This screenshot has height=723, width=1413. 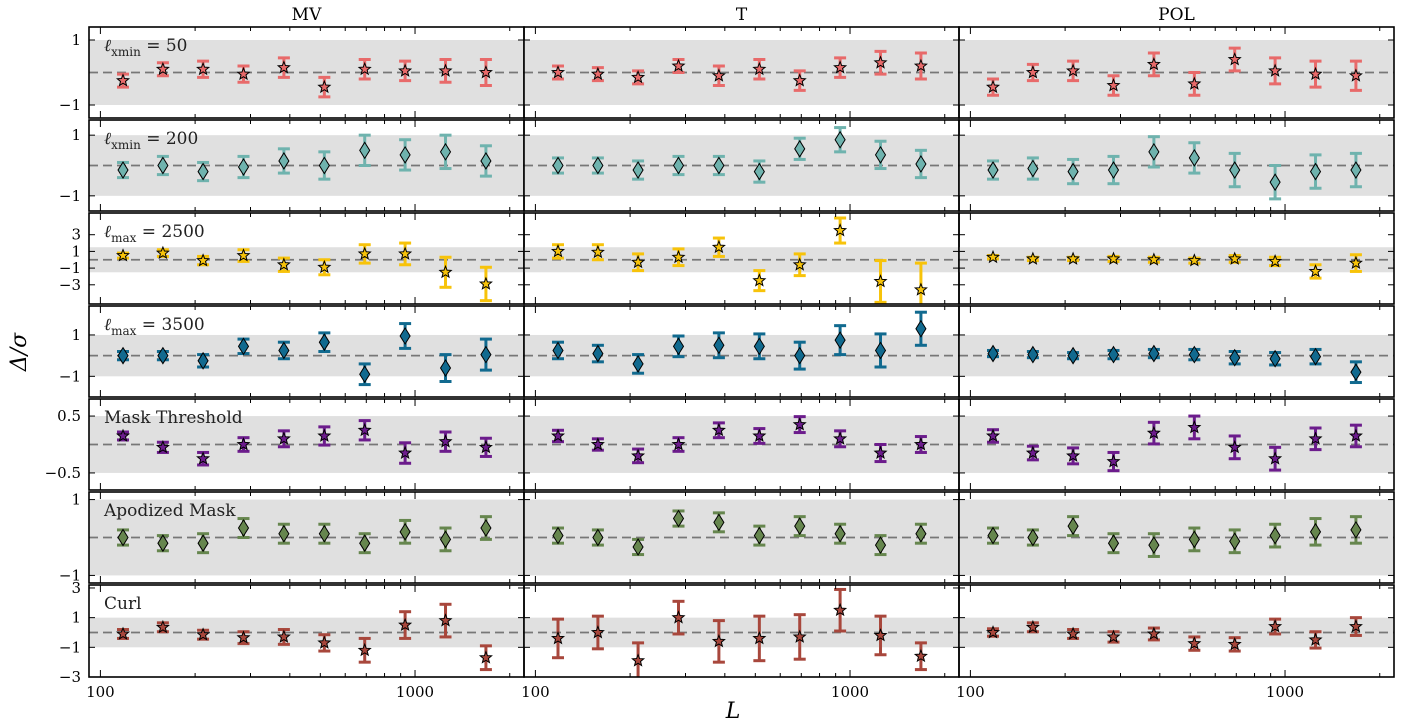 I want to click on panel-row7-pol, so click(x=1176, y=631).